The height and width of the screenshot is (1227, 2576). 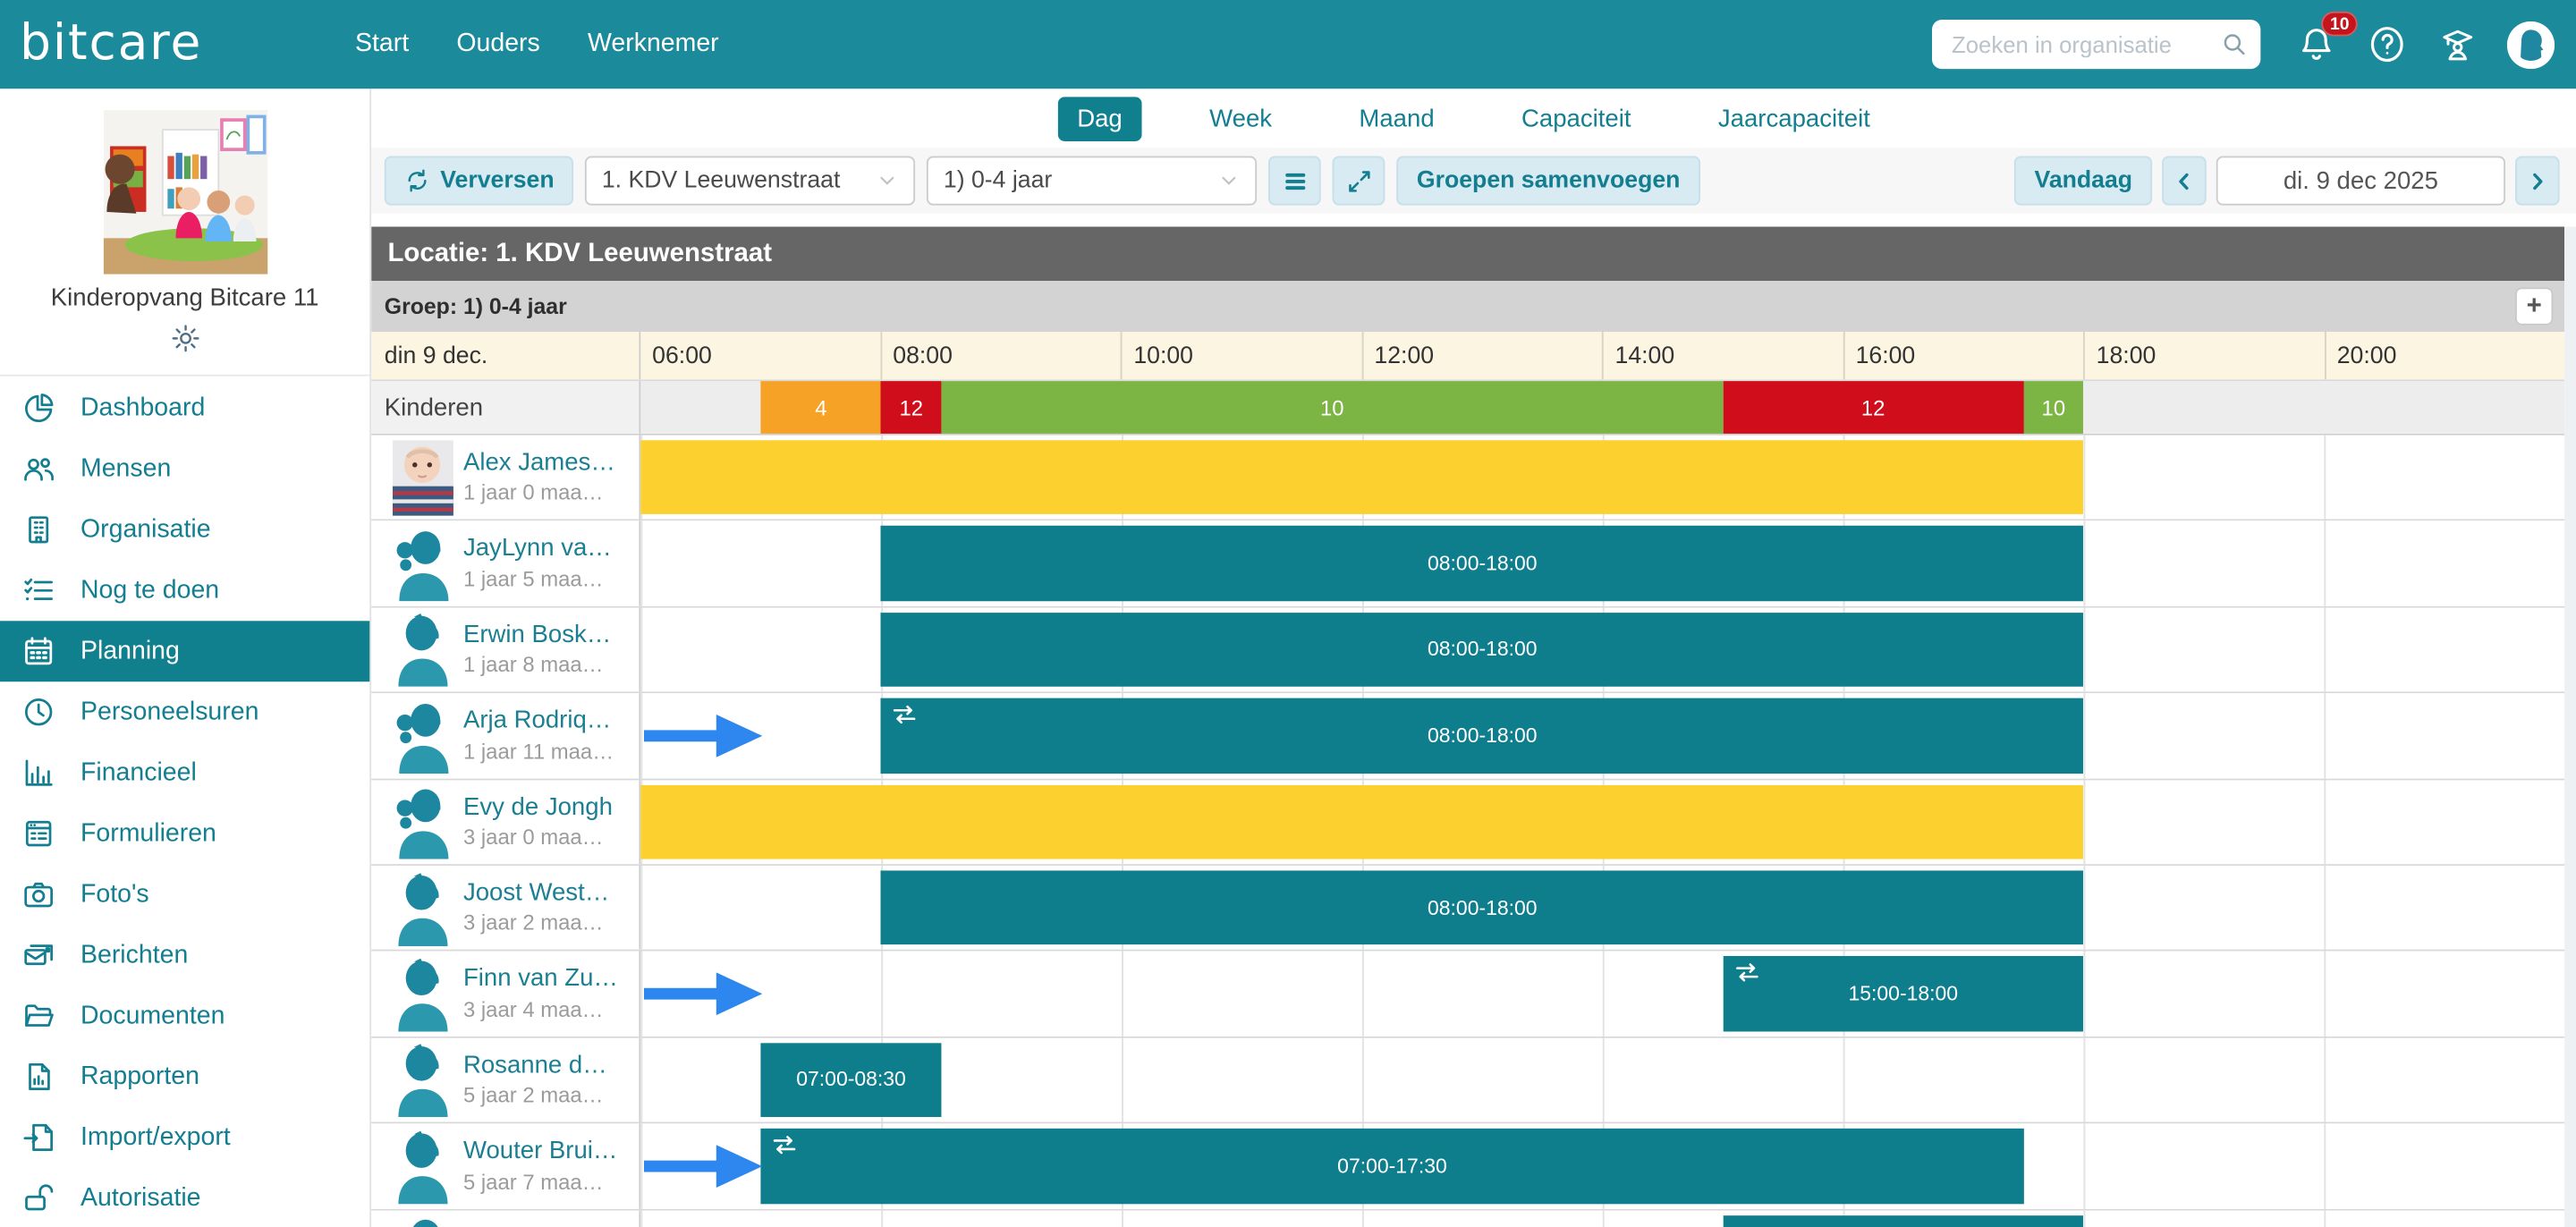 What do you see at coordinates (1092, 181) in the screenshot?
I see `group-select: 1) 0-4 jaar` at bounding box center [1092, 181].